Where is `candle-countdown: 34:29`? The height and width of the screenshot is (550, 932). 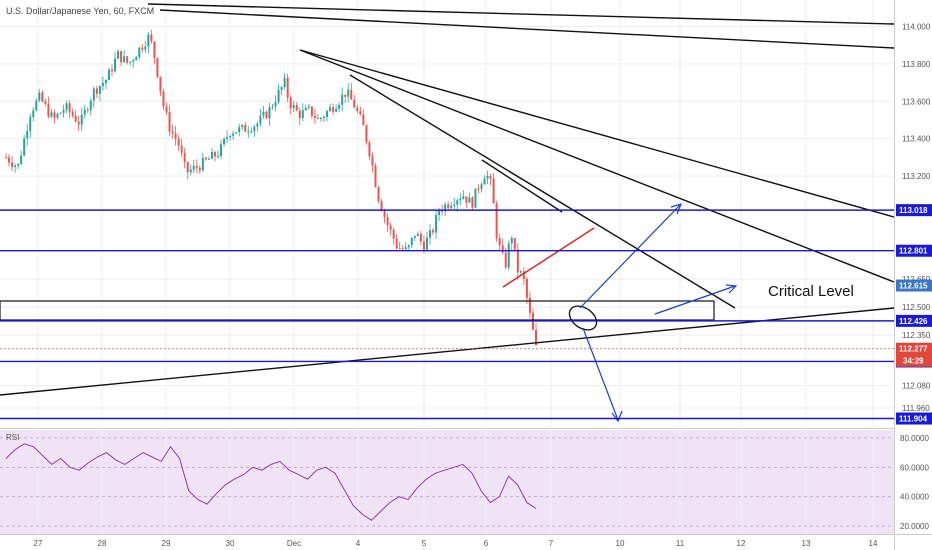 candle-countdown: 34:29 is located at coordinates (913, 361).